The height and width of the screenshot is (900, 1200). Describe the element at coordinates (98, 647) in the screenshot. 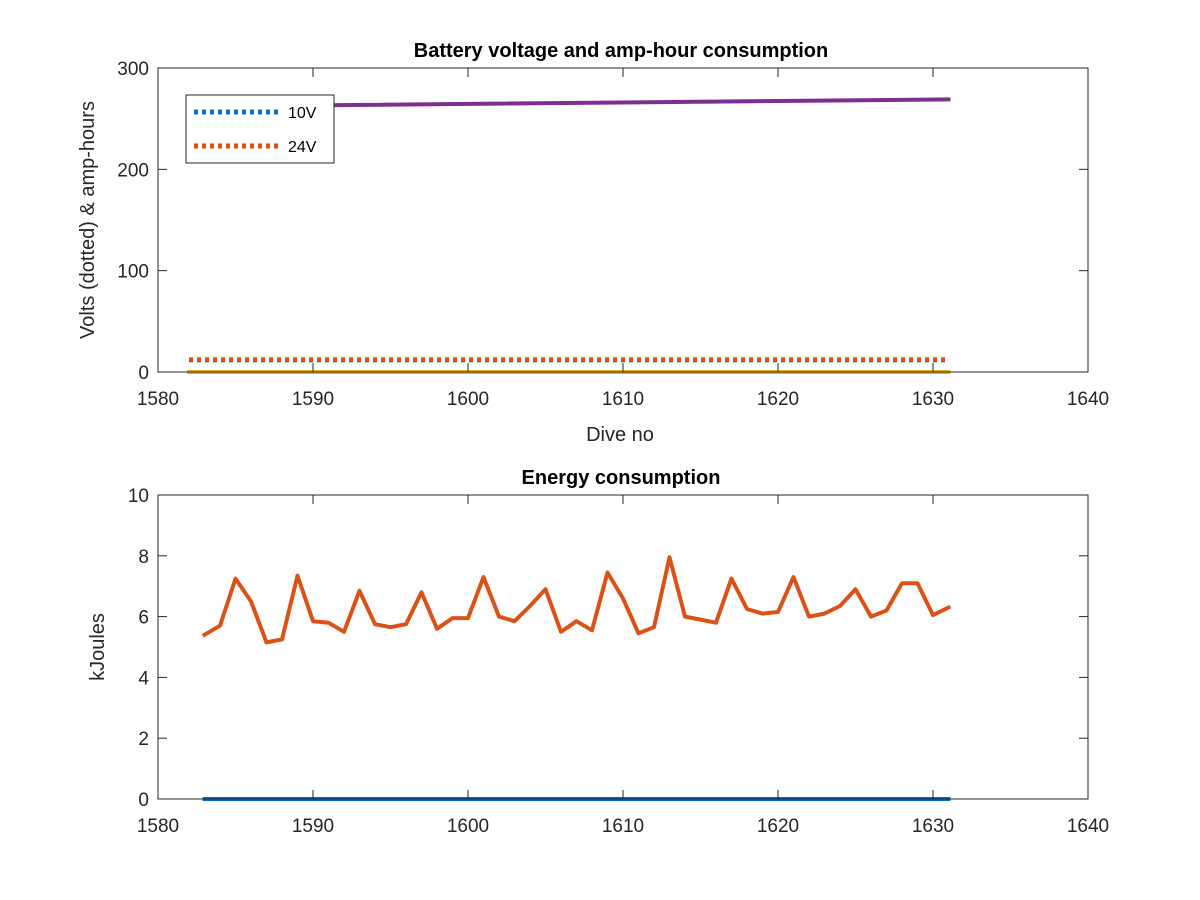

I see `energy-y-axis-label: kJoules` at that location.